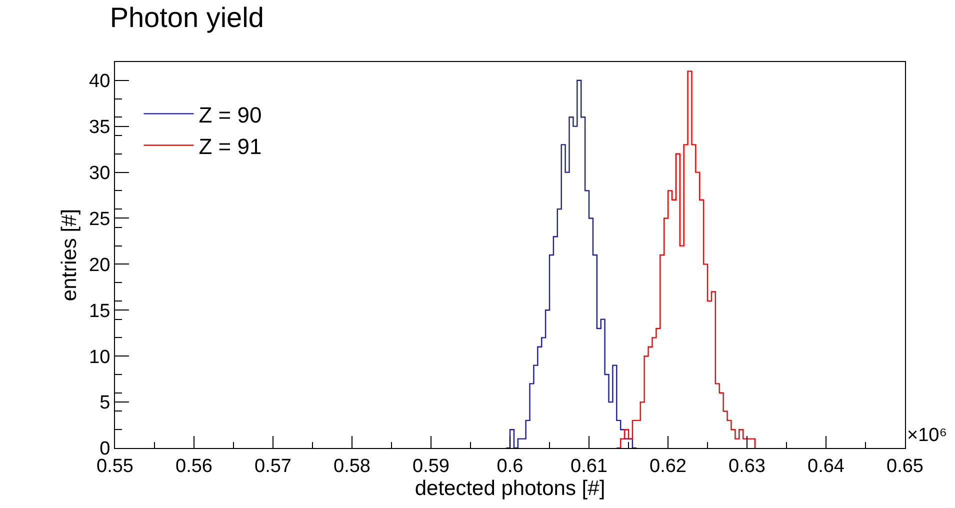 The height and width of the screenshot is (508, 955). Describe the element at coordinates (510, 466) in the screenshot. I see `x-tick-label: 0.6` at that location.